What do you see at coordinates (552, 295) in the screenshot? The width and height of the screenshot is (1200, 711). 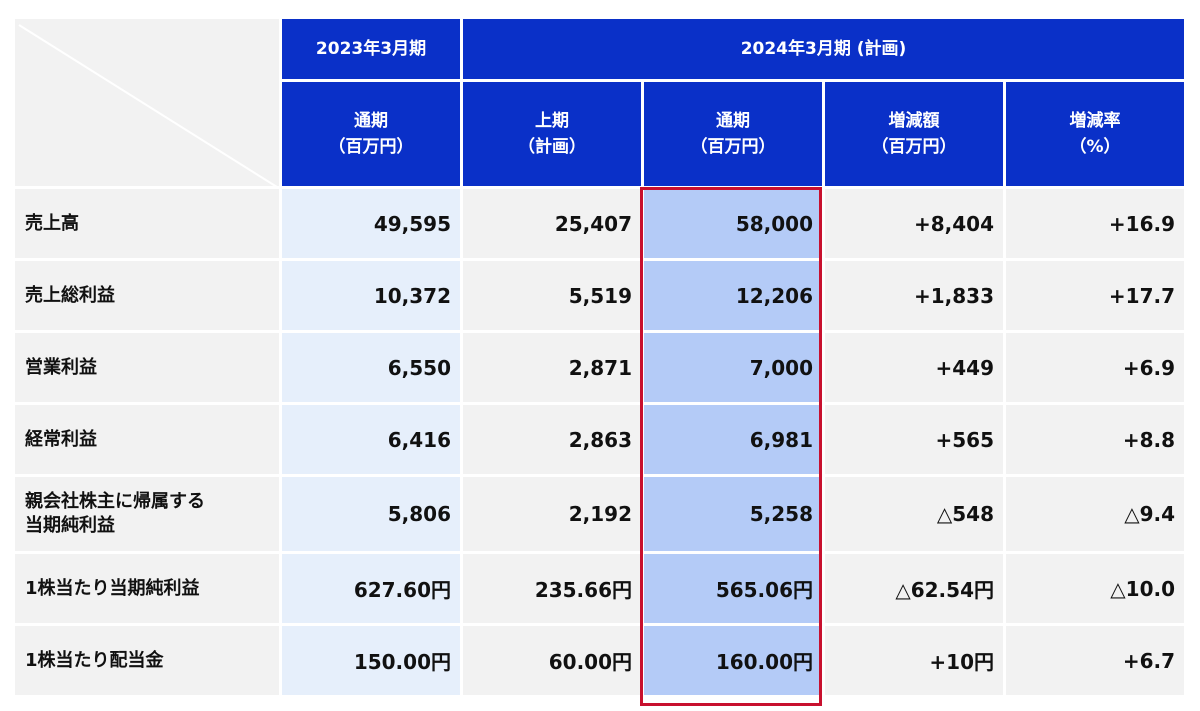 I see `cell-h1: 5,519` at bounding box center [552, 295].